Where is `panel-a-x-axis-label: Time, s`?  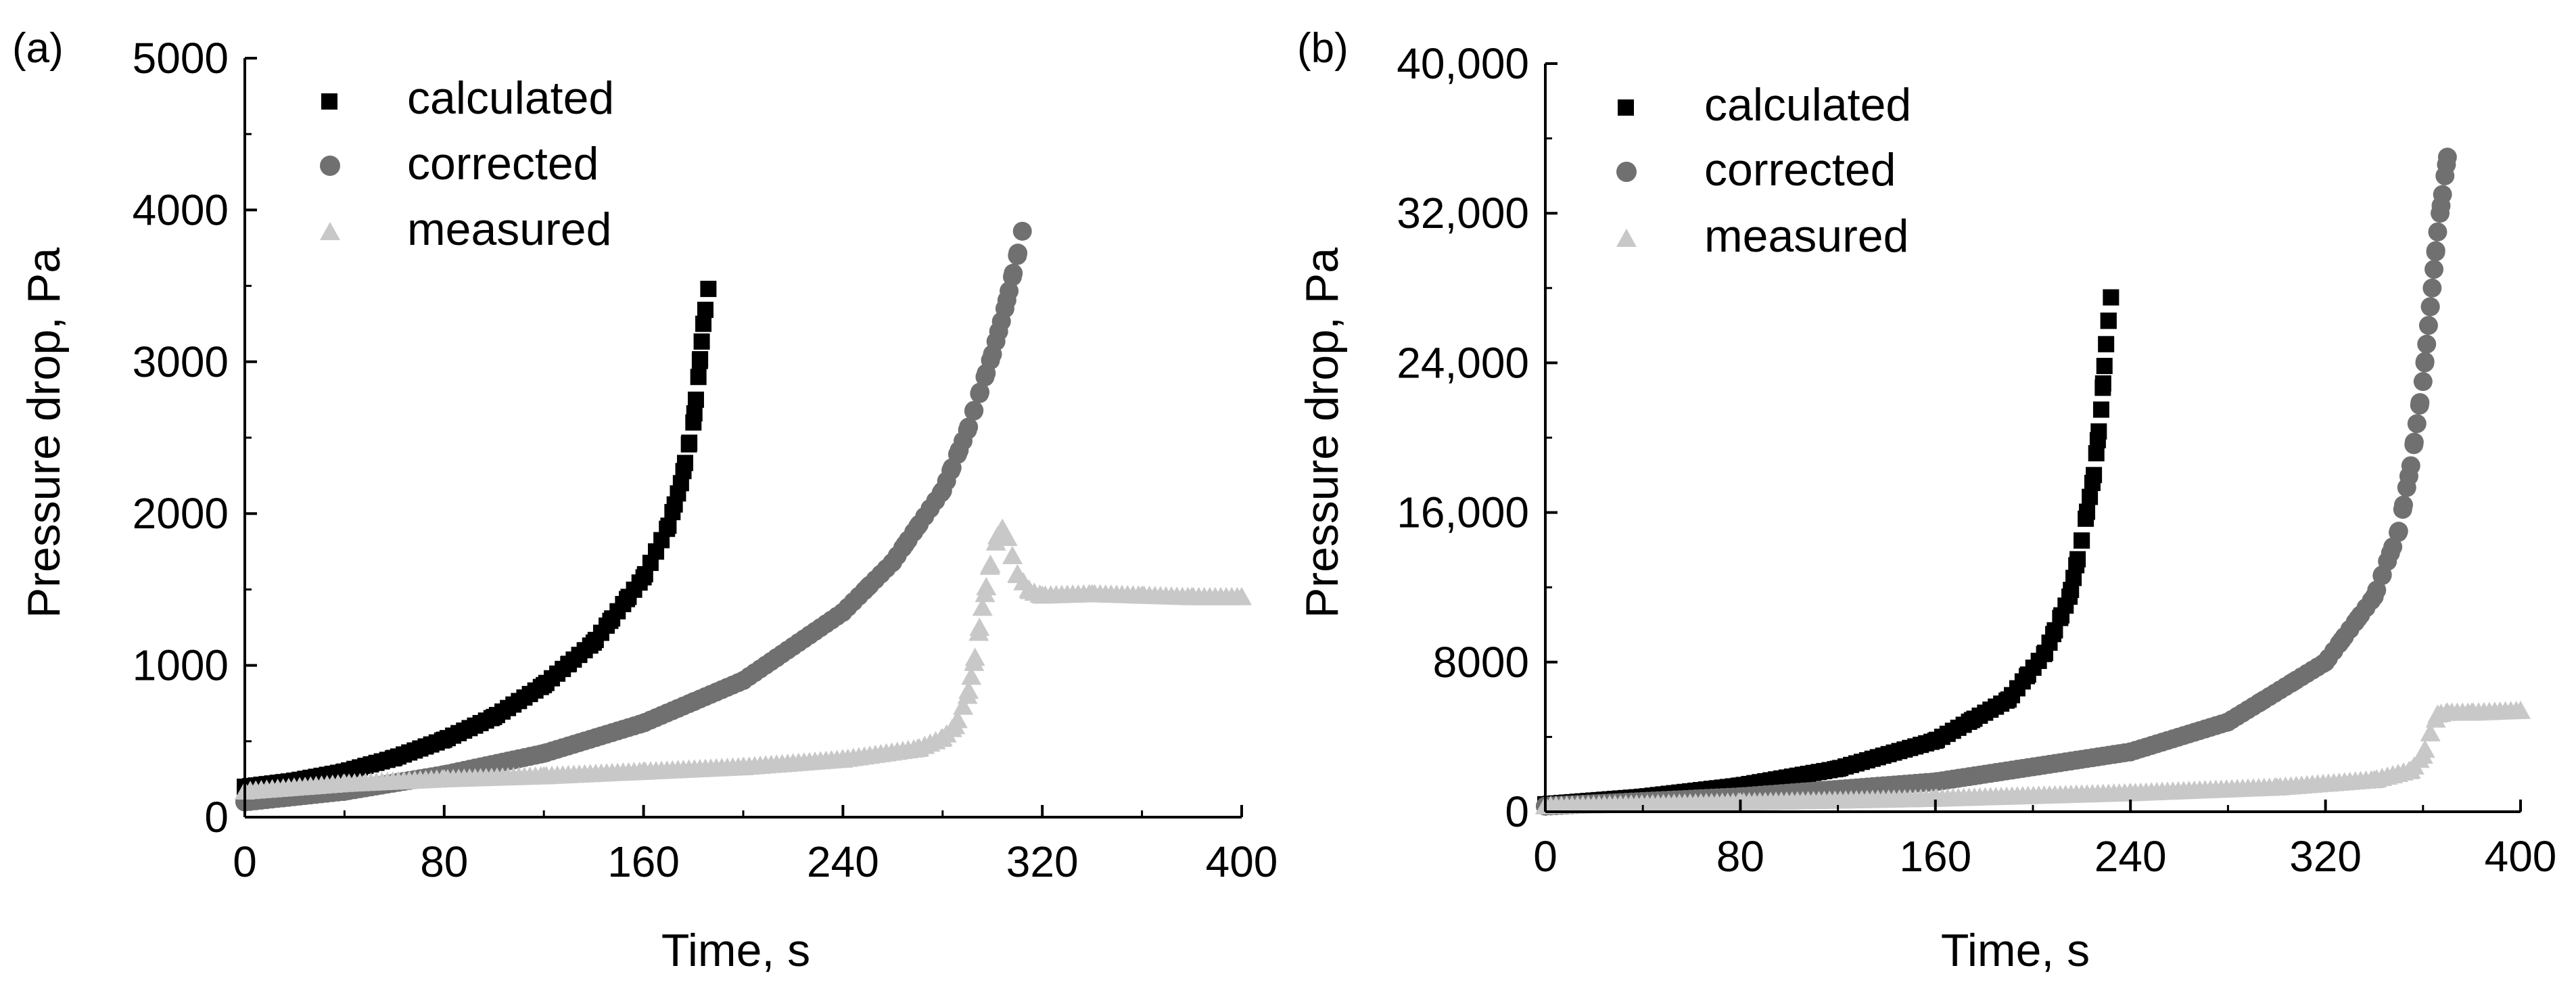 panel-a-x-axis-label: Time, s is located at coordinates (735, 950).